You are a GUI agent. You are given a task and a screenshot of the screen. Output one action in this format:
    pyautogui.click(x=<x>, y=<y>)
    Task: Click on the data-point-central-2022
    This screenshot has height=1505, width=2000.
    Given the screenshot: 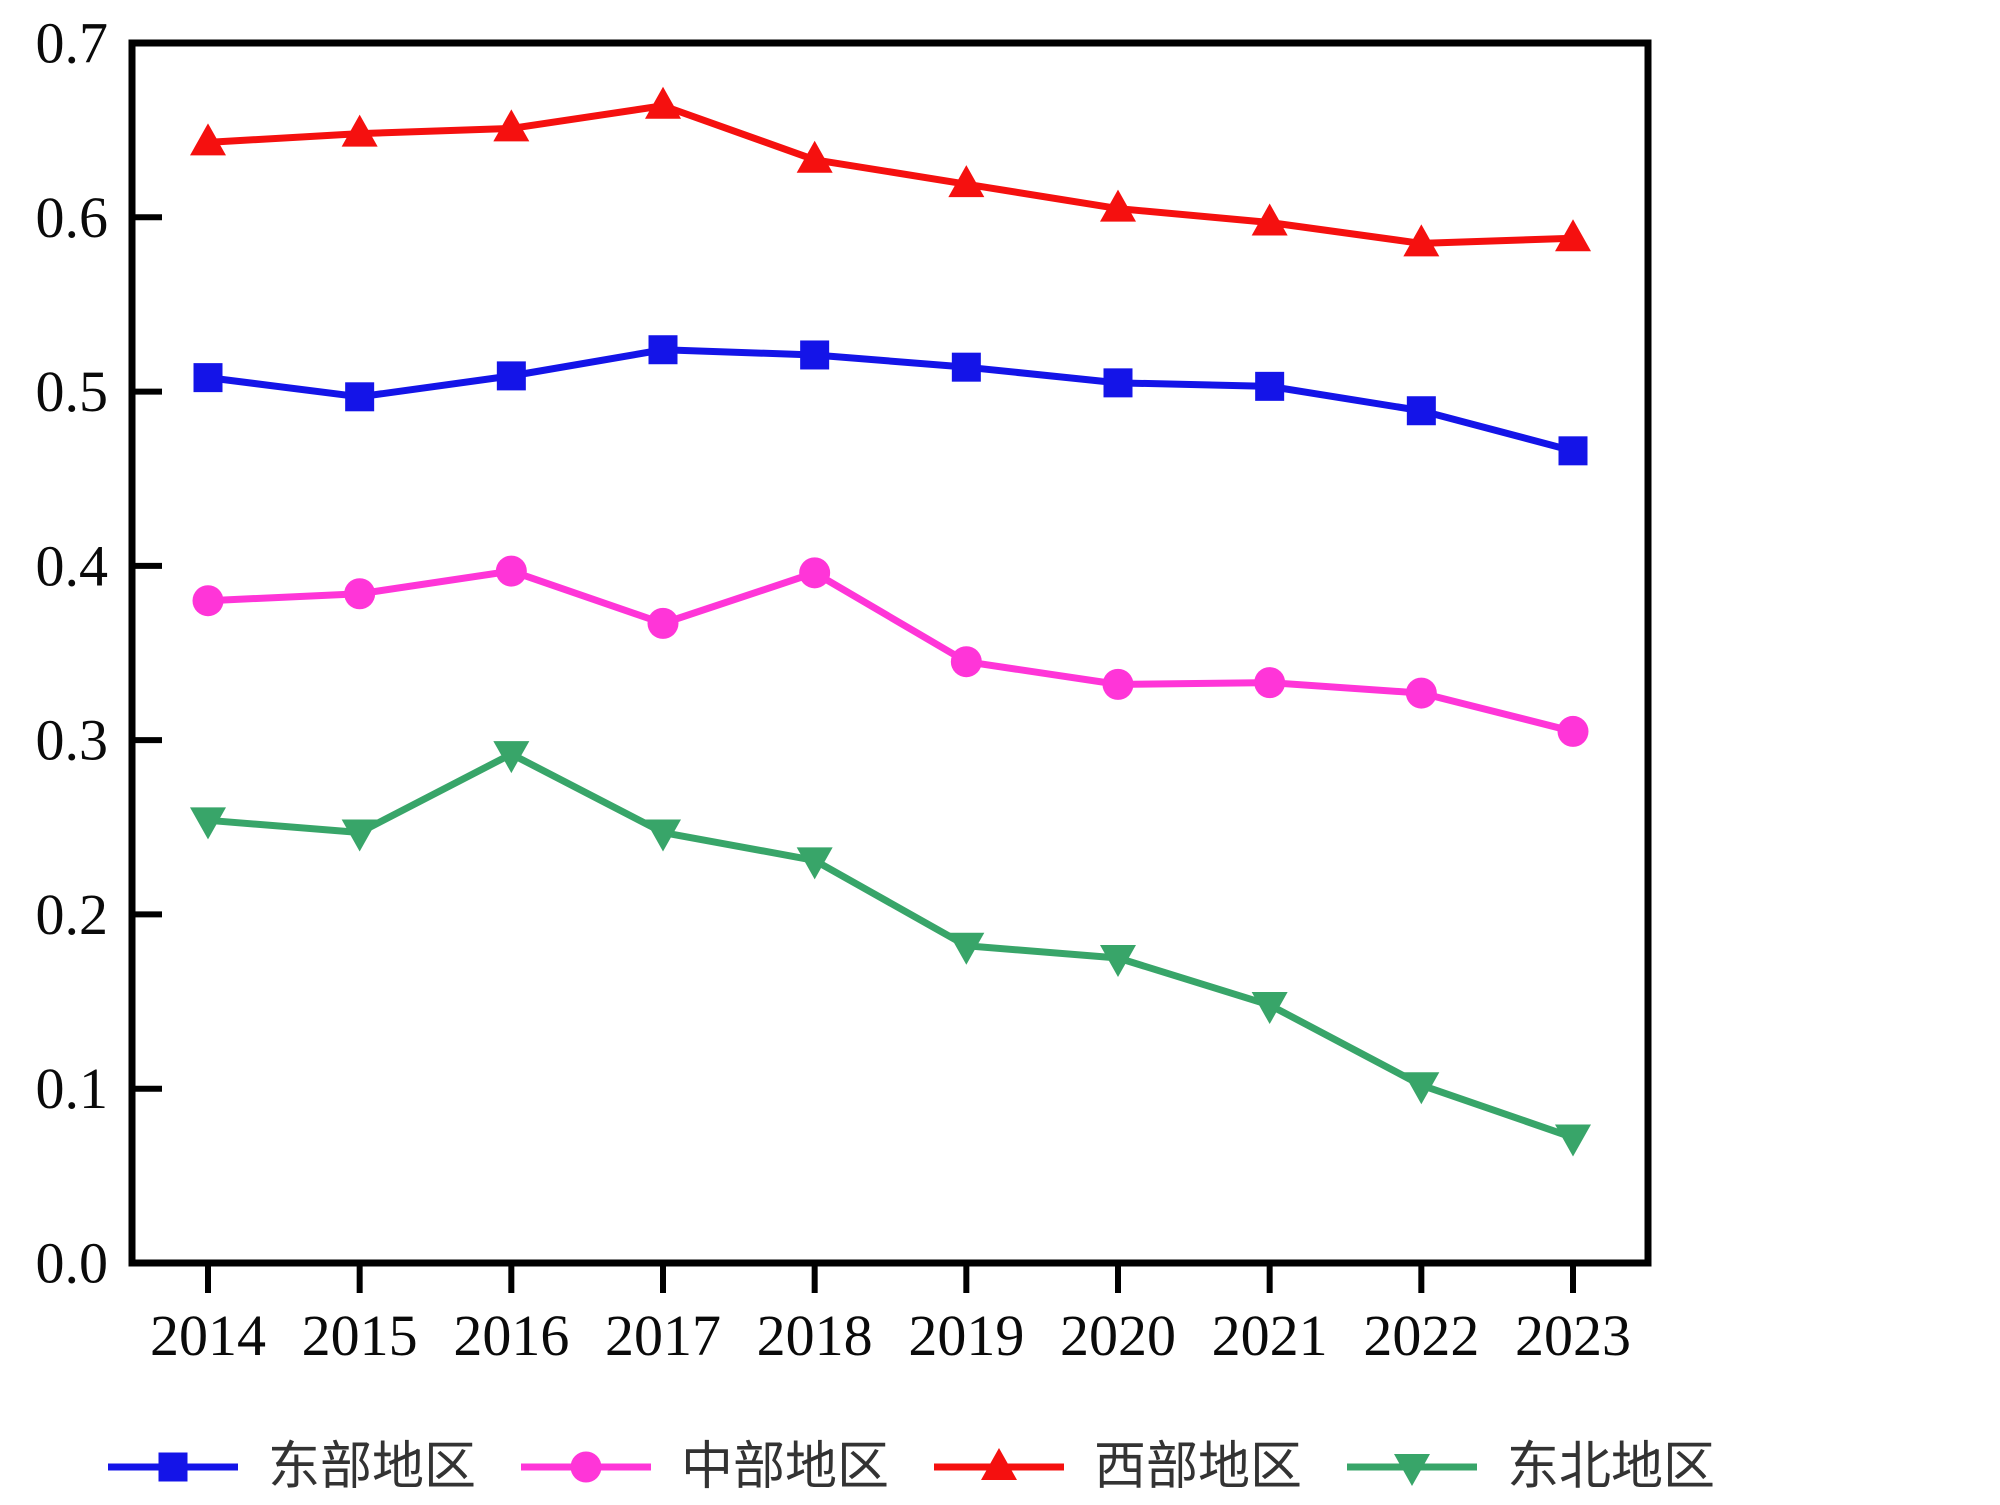 What is the action you would take?
    pyautogui.click(x=1421, y=693)
    